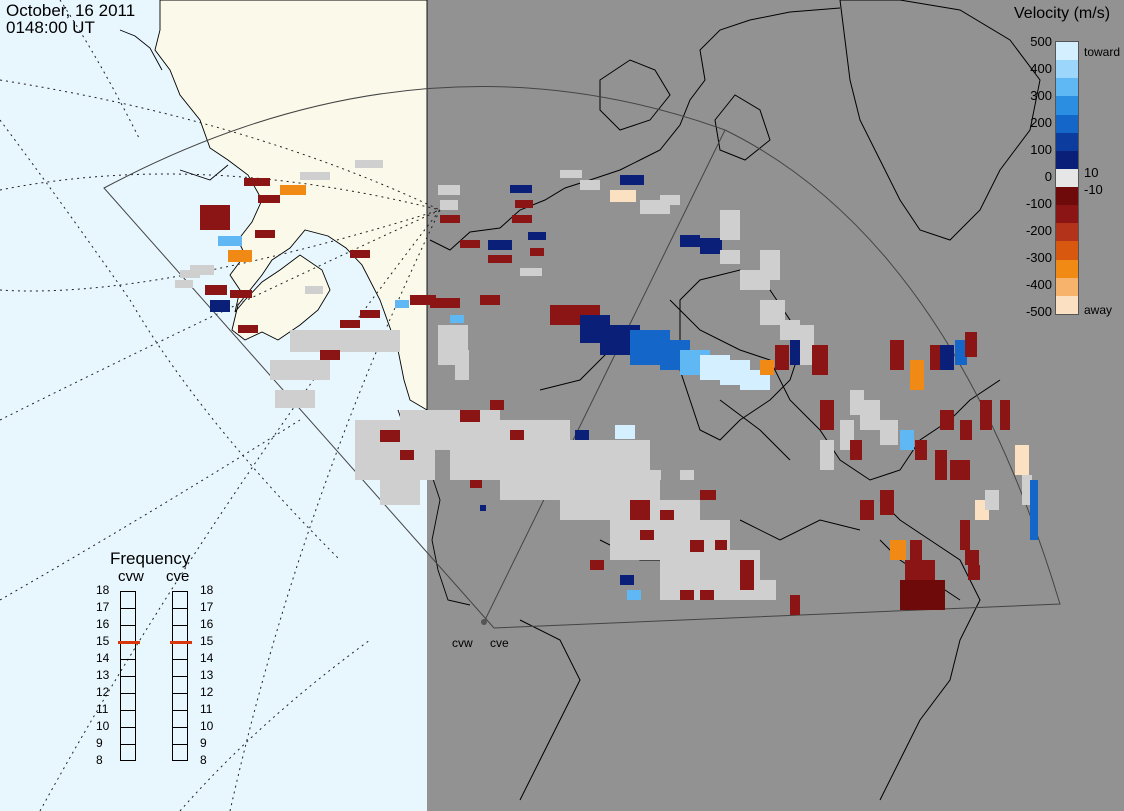 The height and width of the screenshot is (811, 1124). Describe the element at coordinates (207, 692) in the screenshot. I see `freq-tick-right: 12` at that location.